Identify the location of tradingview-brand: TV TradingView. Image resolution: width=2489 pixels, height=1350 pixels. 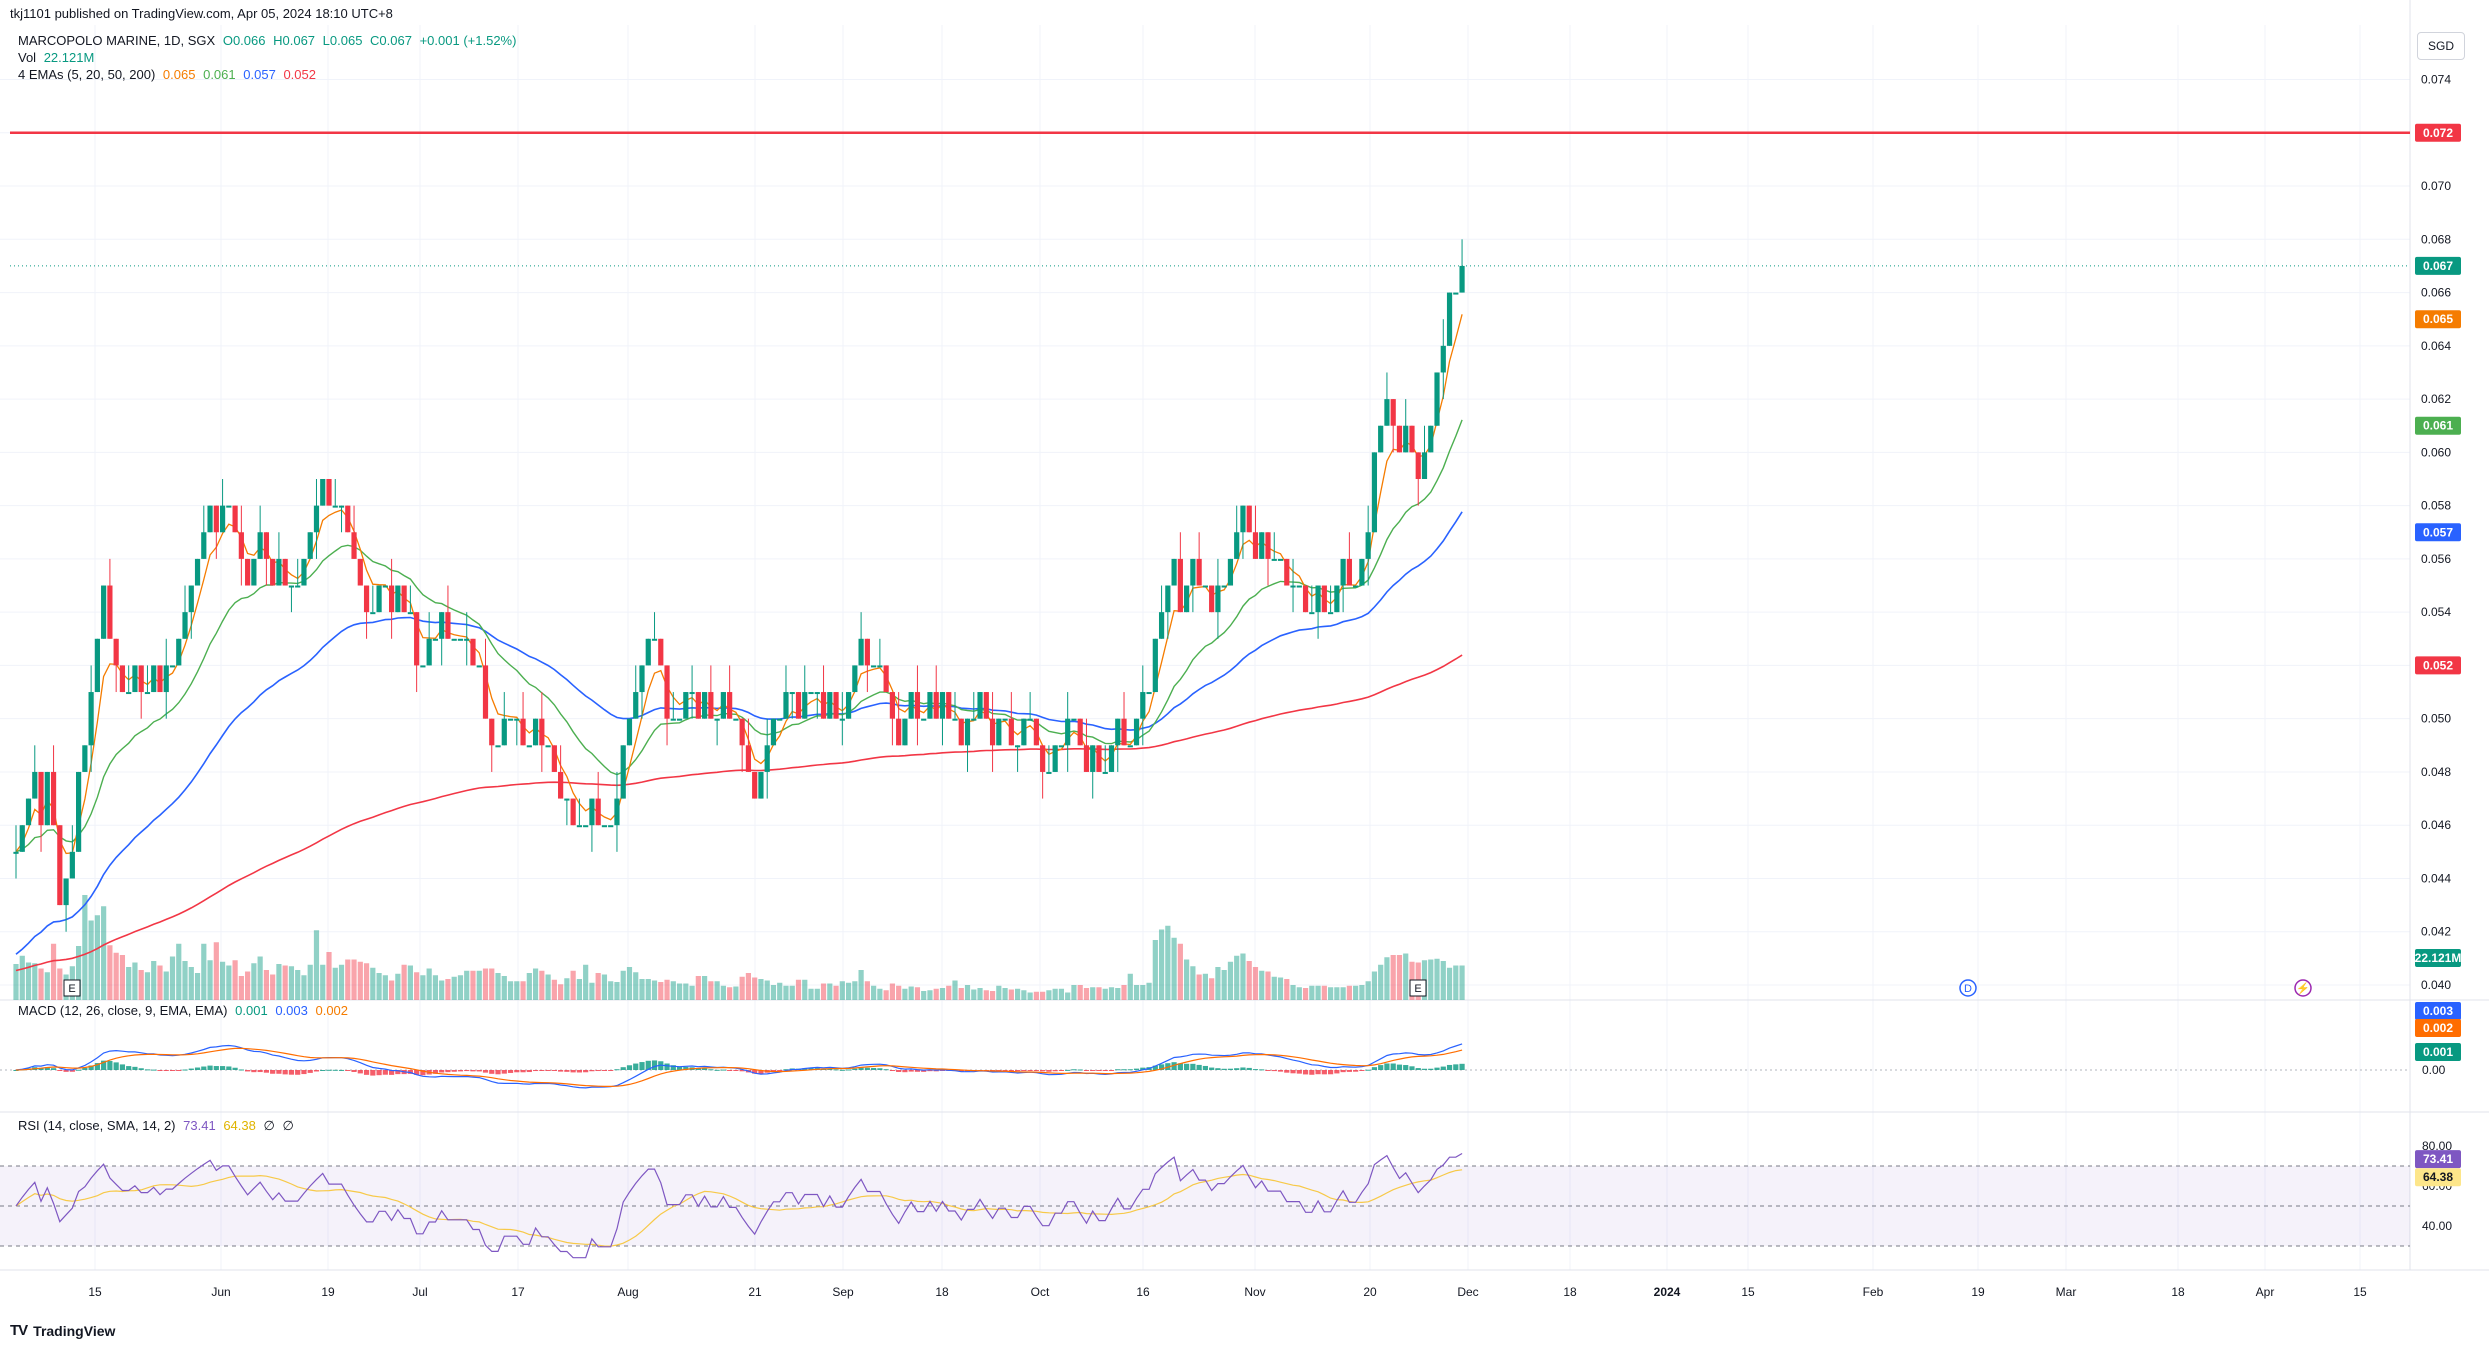
(62, 1330).